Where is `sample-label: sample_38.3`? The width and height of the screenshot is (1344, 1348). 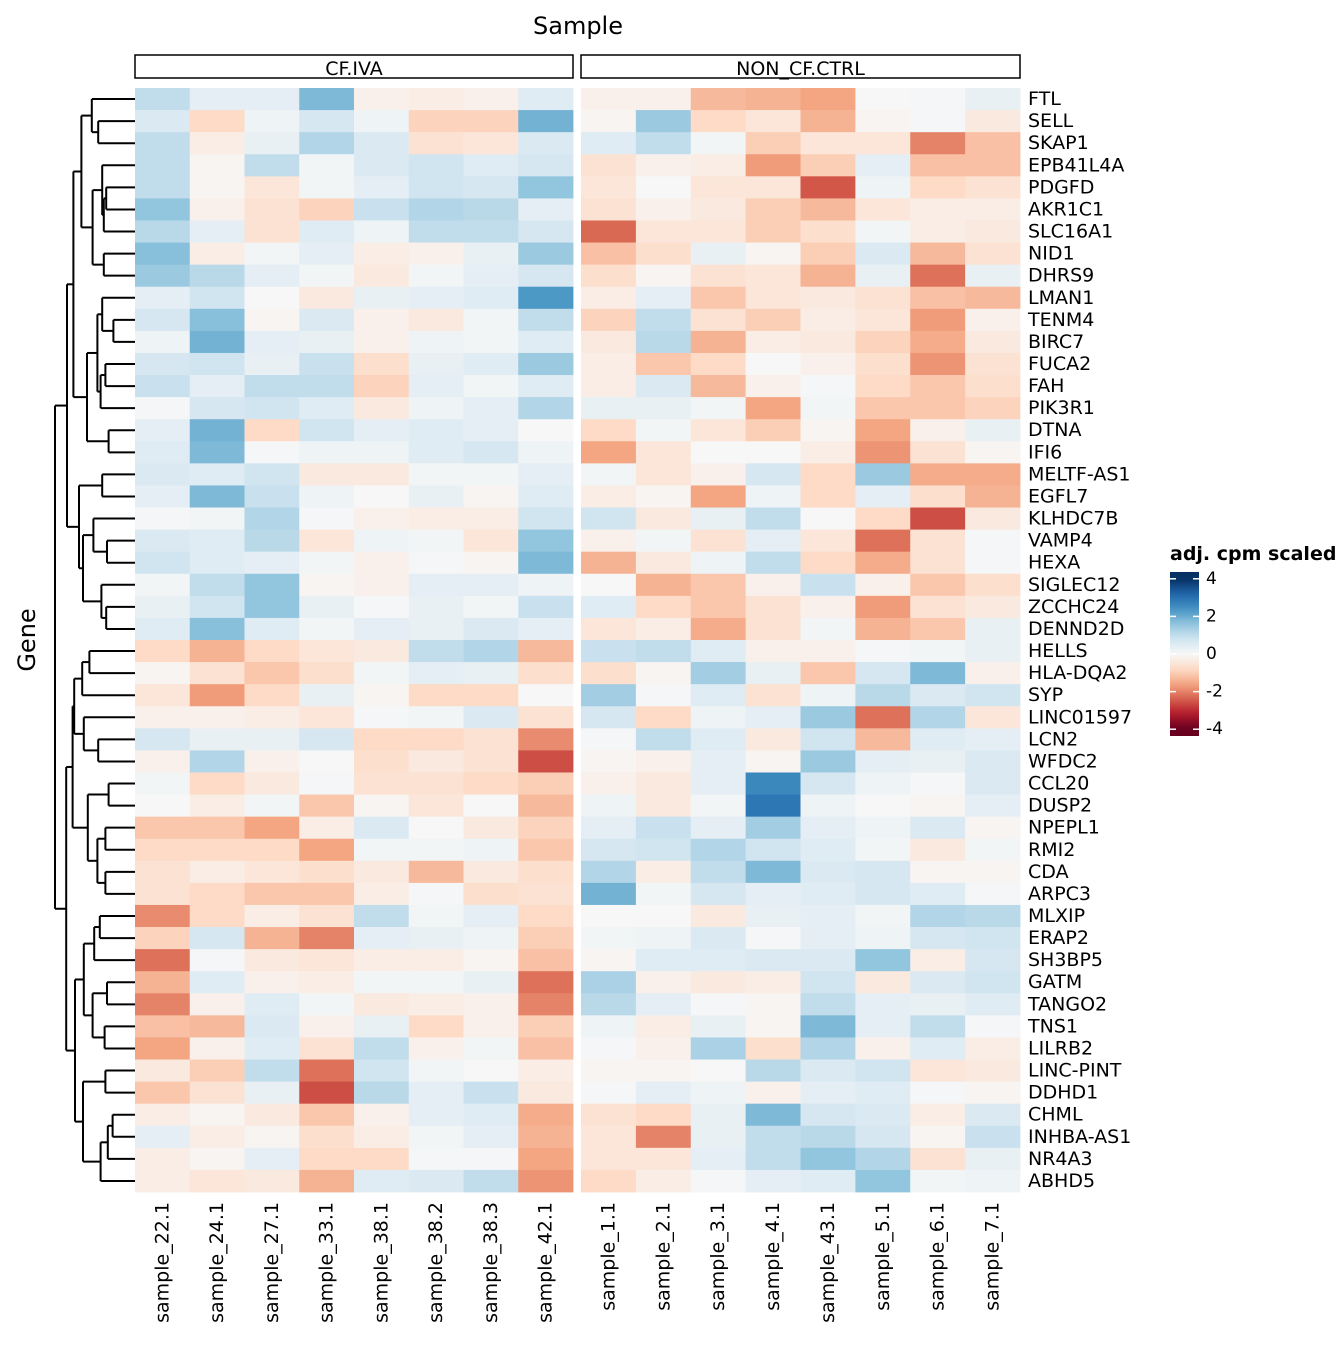 sample-label: sample_38.3 is located at coordinates (491, 1262).